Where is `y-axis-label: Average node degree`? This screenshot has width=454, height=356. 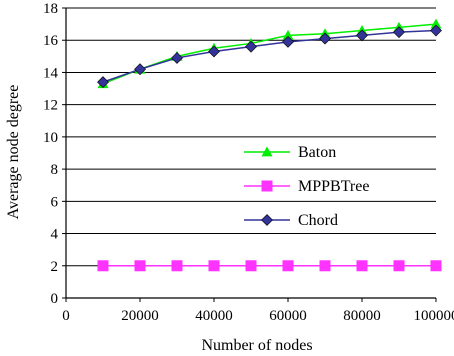
y-axis-label: Average node degree is located at coordinates (13, 152).